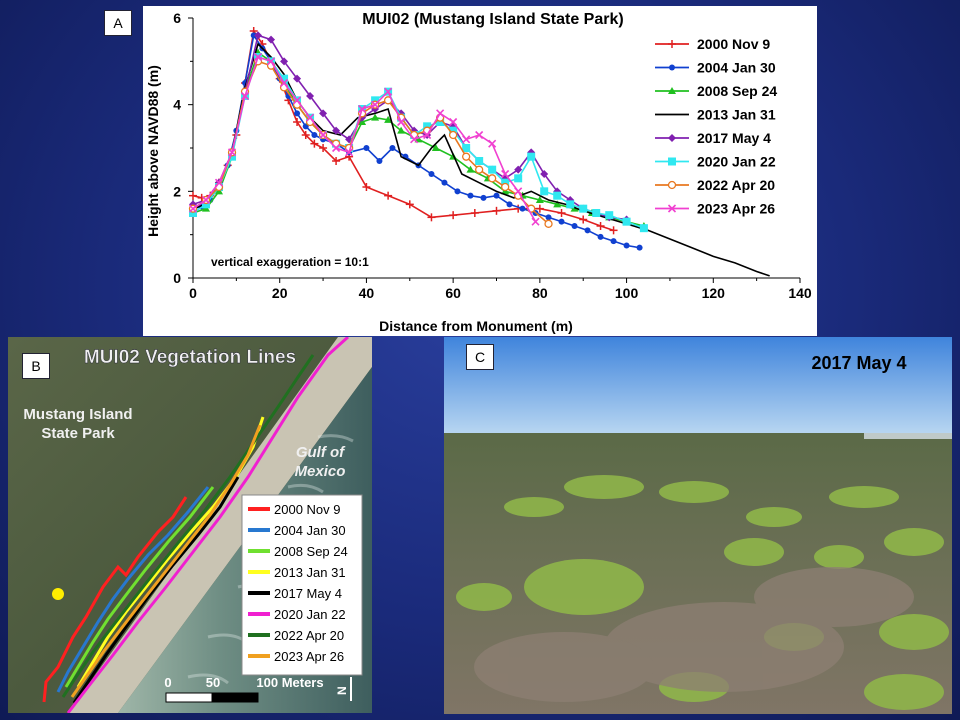 This screenshot has height=720, width=960. What do you see at coordinates (297, 614) in the screenshot?
I see `map-legend-item: 2020 Jan 22` at bounding box center [297, 614].